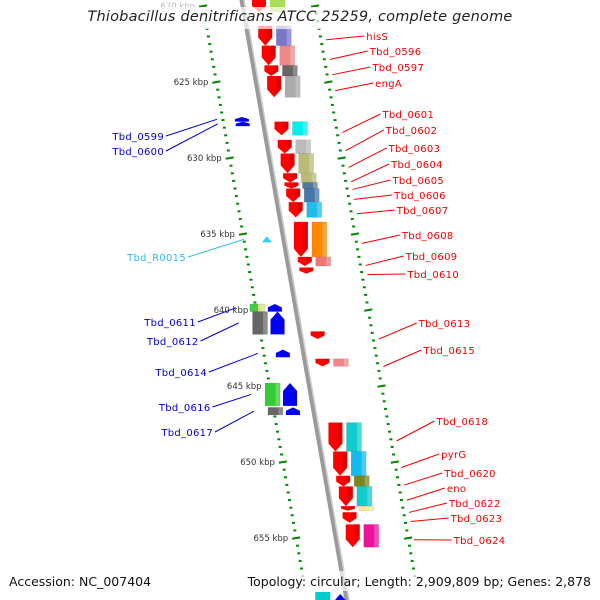 The height and width of the screenshot is (600, 600). I want to click on gene-label: Tbd_0606, so click(419, 196).